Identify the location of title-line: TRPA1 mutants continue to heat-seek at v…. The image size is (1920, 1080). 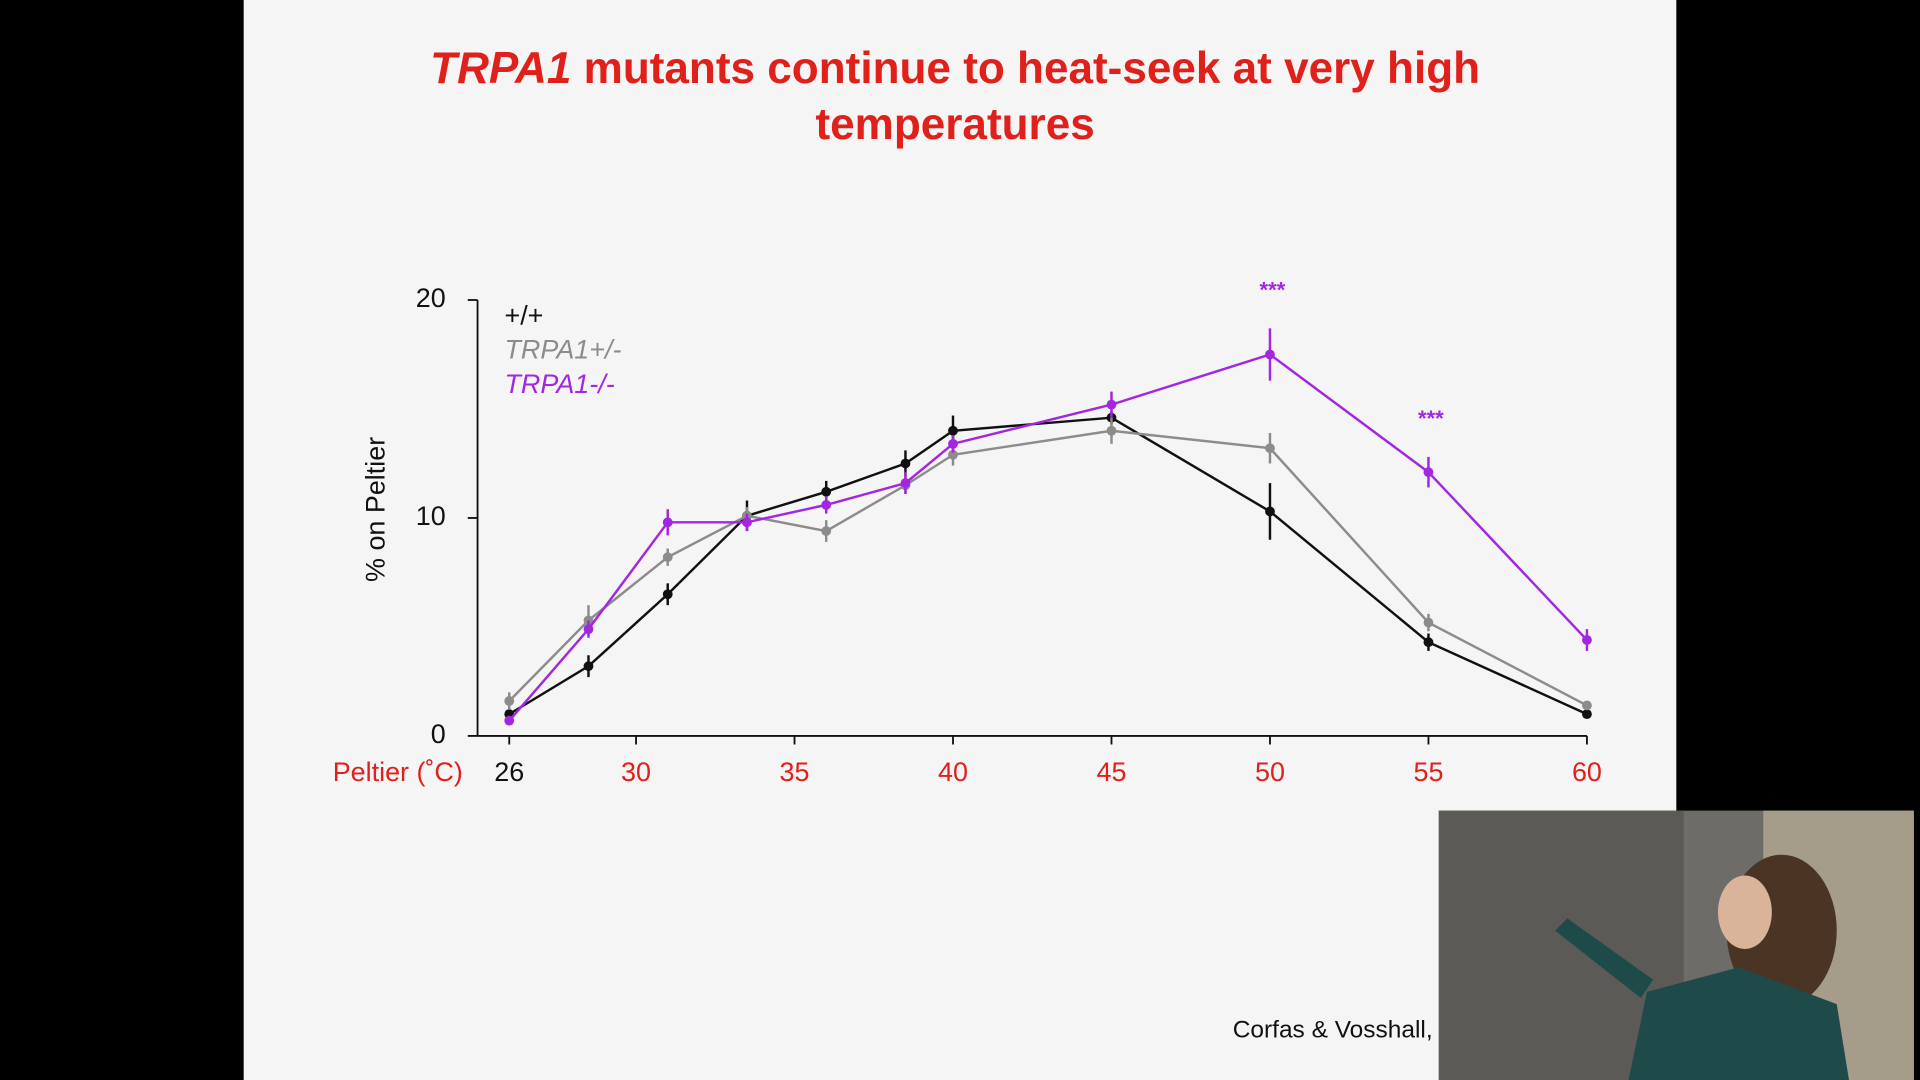
(955, 68).